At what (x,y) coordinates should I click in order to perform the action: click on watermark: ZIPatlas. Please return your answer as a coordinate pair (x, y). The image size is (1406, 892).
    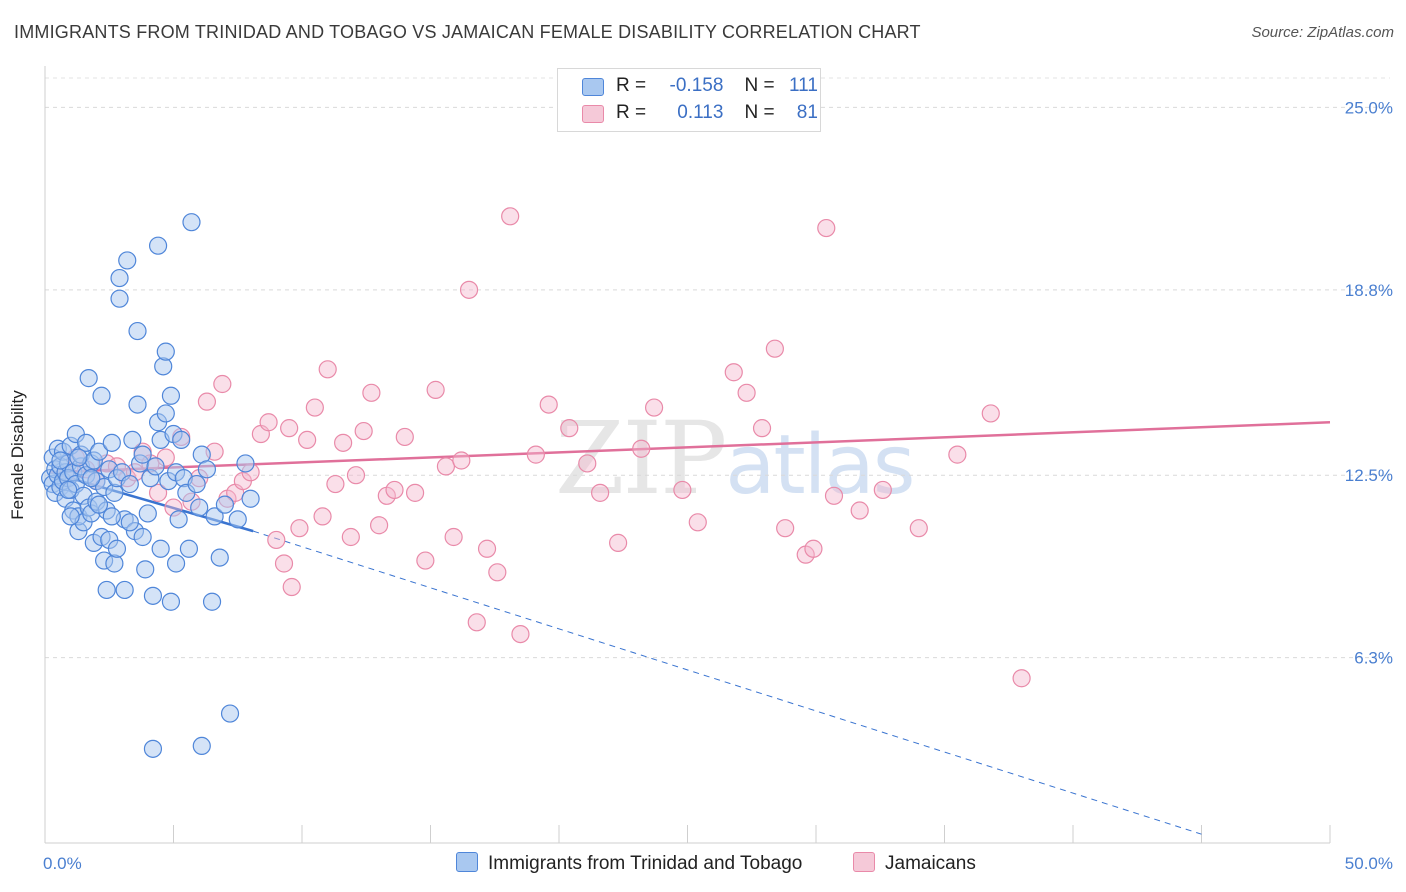
    Looking at the image, I should click on (735, 458).